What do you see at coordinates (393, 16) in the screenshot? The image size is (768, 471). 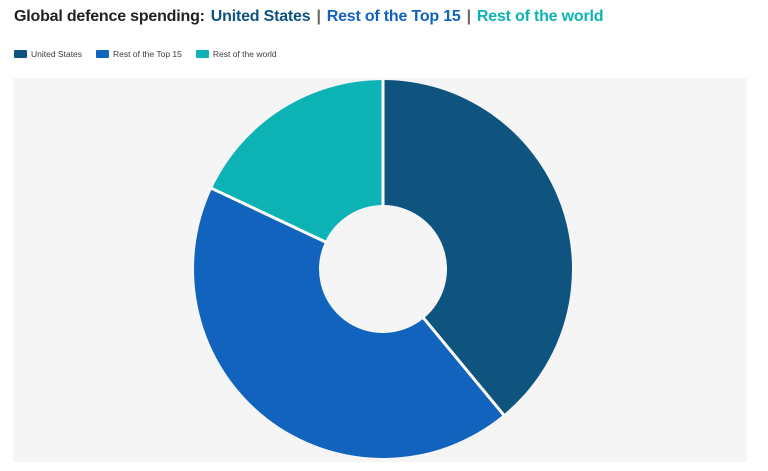 I see `title-series-rest-of-top-15: Rest of the Top 15` at bounding box center [393, 16].